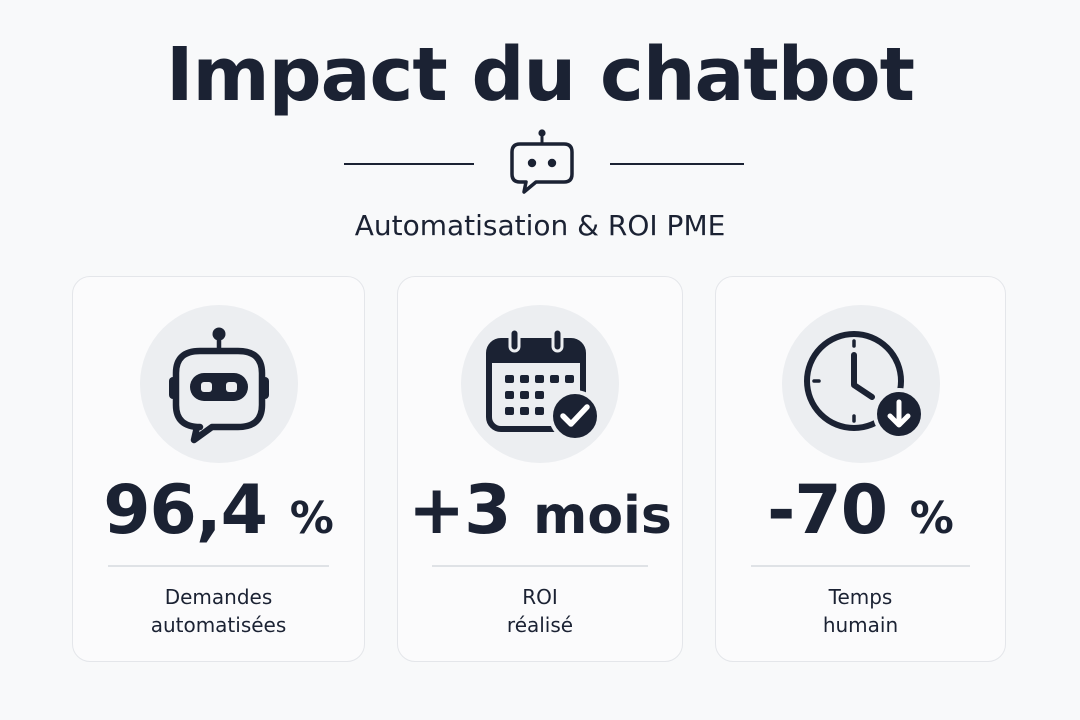 The height and width of the screenshot is (720, 1080). I want to click on page-title: Impact du chatbot, so click(540, 75).